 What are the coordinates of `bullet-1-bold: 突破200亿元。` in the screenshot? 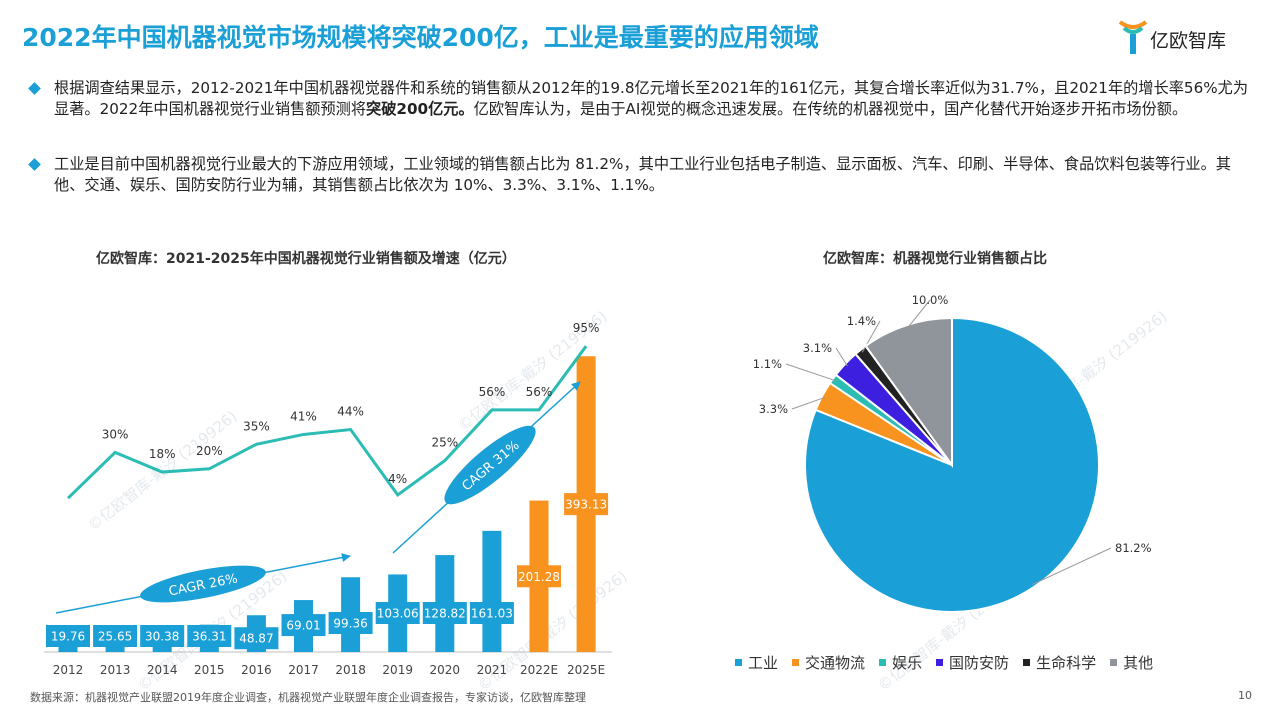 It's located at (420, 109).